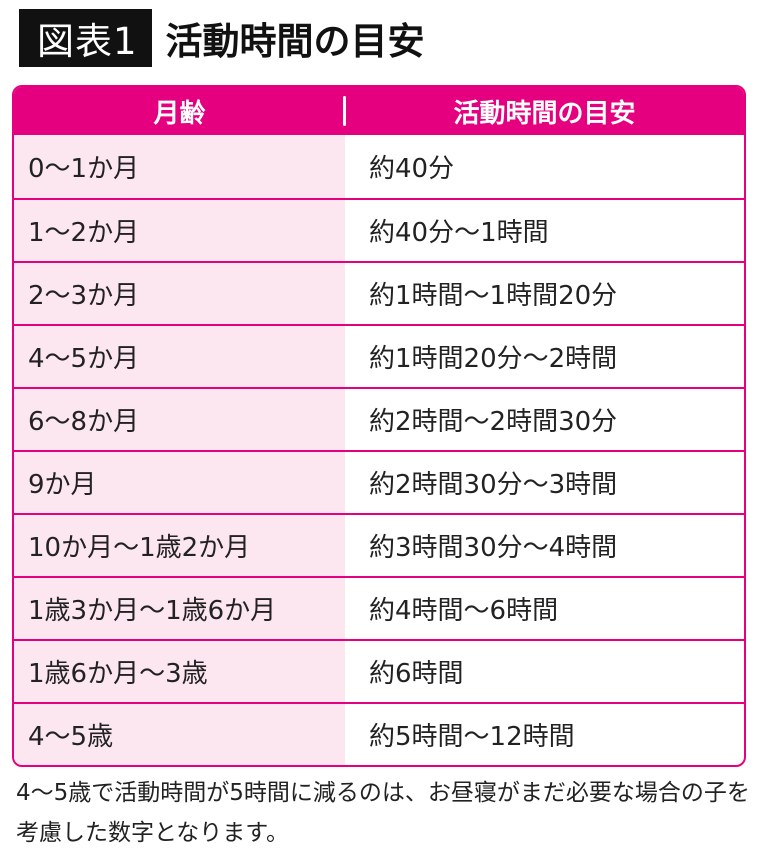 This screenshot has height=866, width=758. Describe the element at coordinates (179, 230) in the screenshot. I see `age-cell: 1〜2か月` at that location.